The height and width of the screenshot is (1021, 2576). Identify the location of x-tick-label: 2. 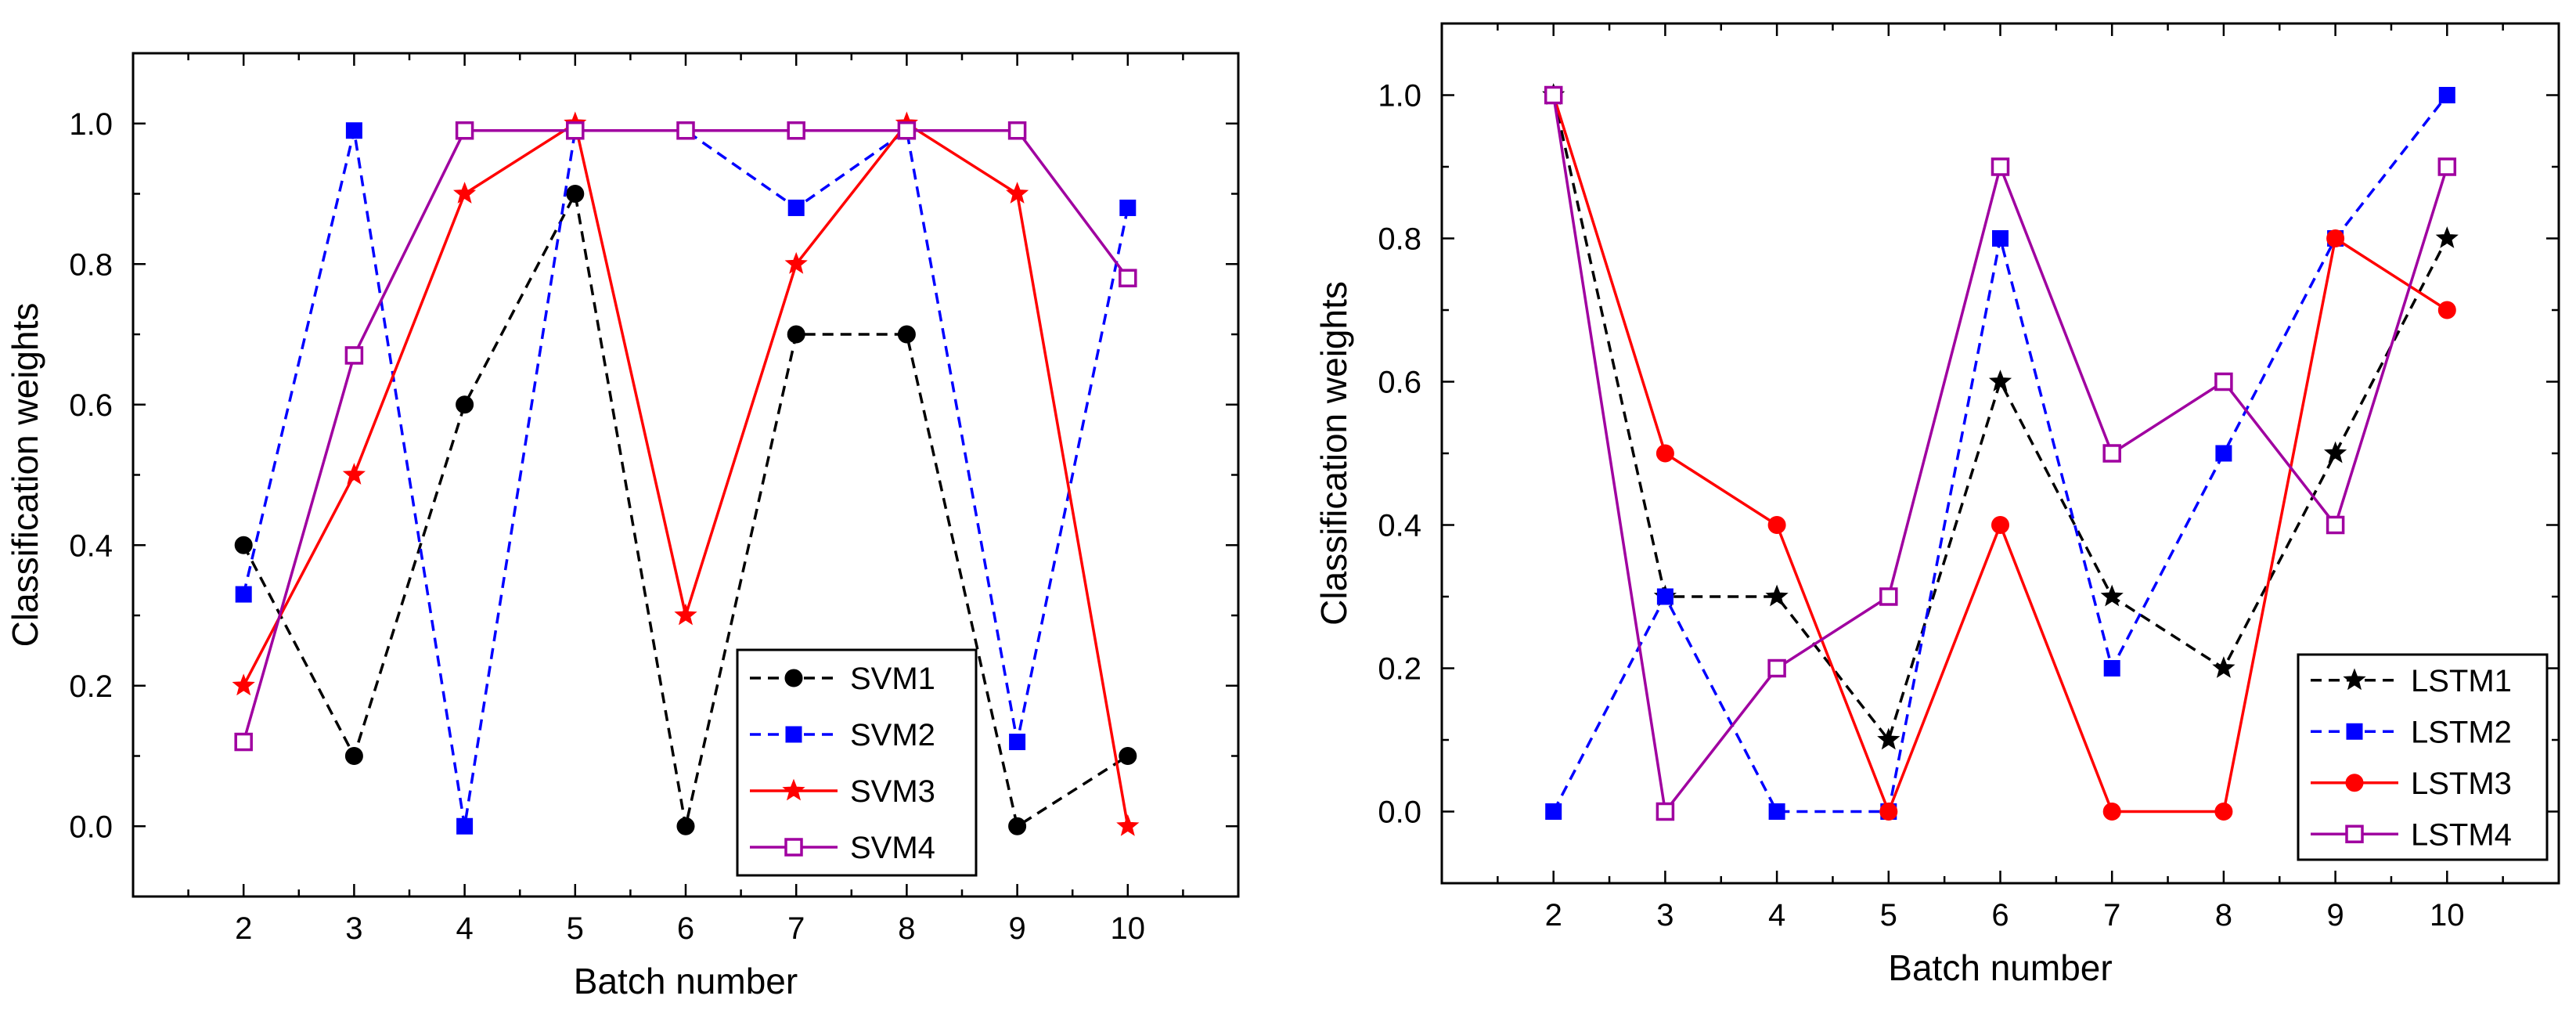
(1553, 915).